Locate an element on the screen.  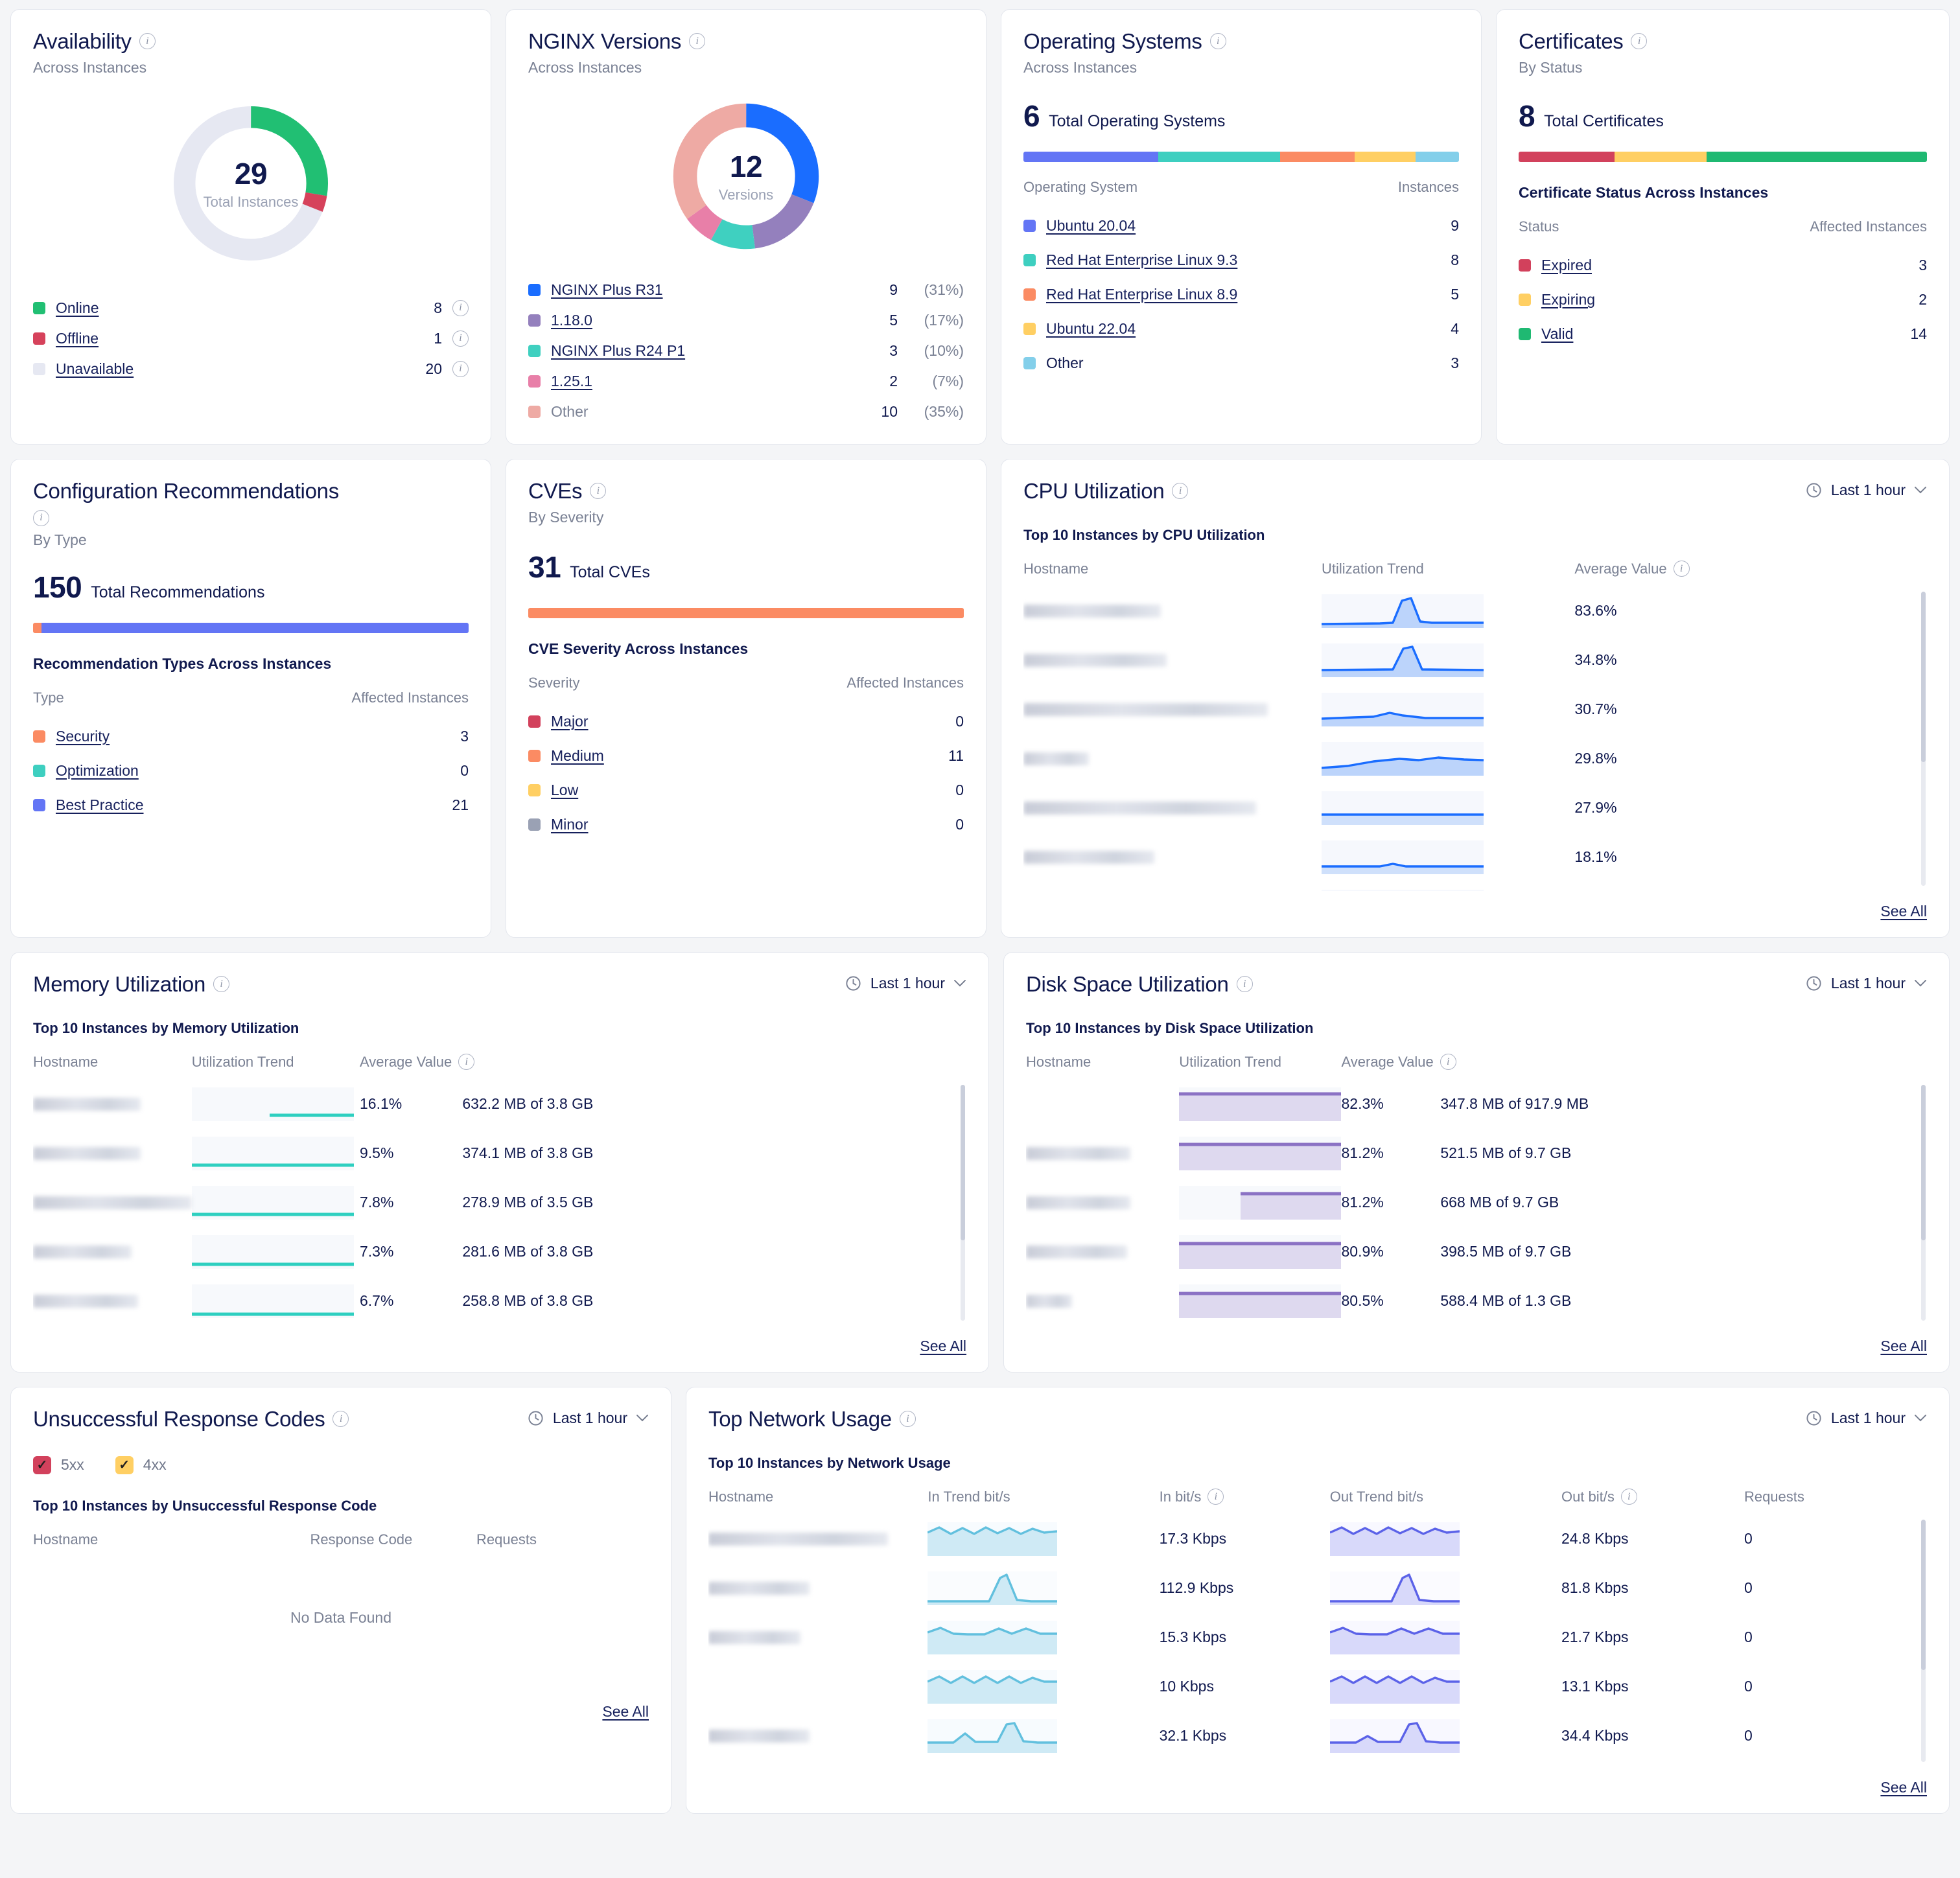
table-row: 34.8% is located at coordinates (1475, 660).